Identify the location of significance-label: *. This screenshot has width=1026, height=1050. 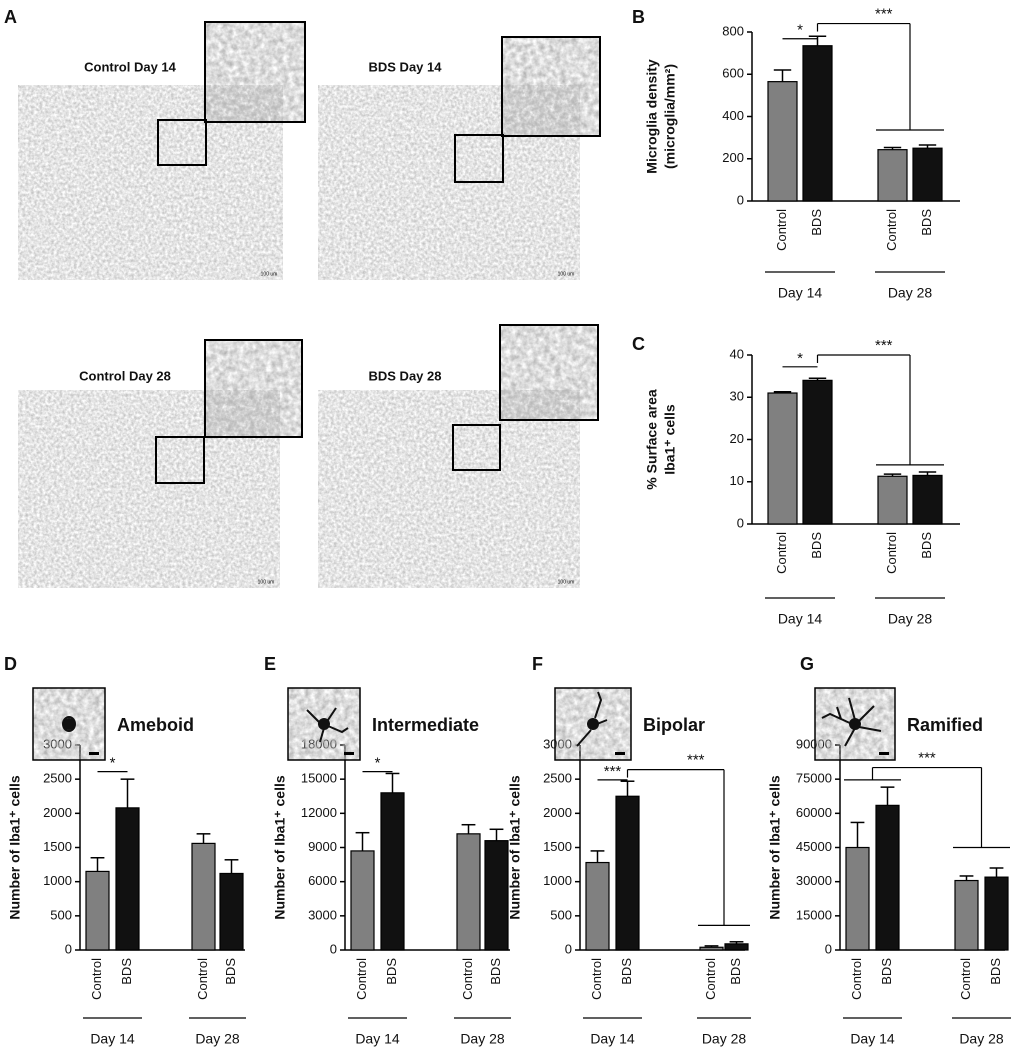
(800, 358).